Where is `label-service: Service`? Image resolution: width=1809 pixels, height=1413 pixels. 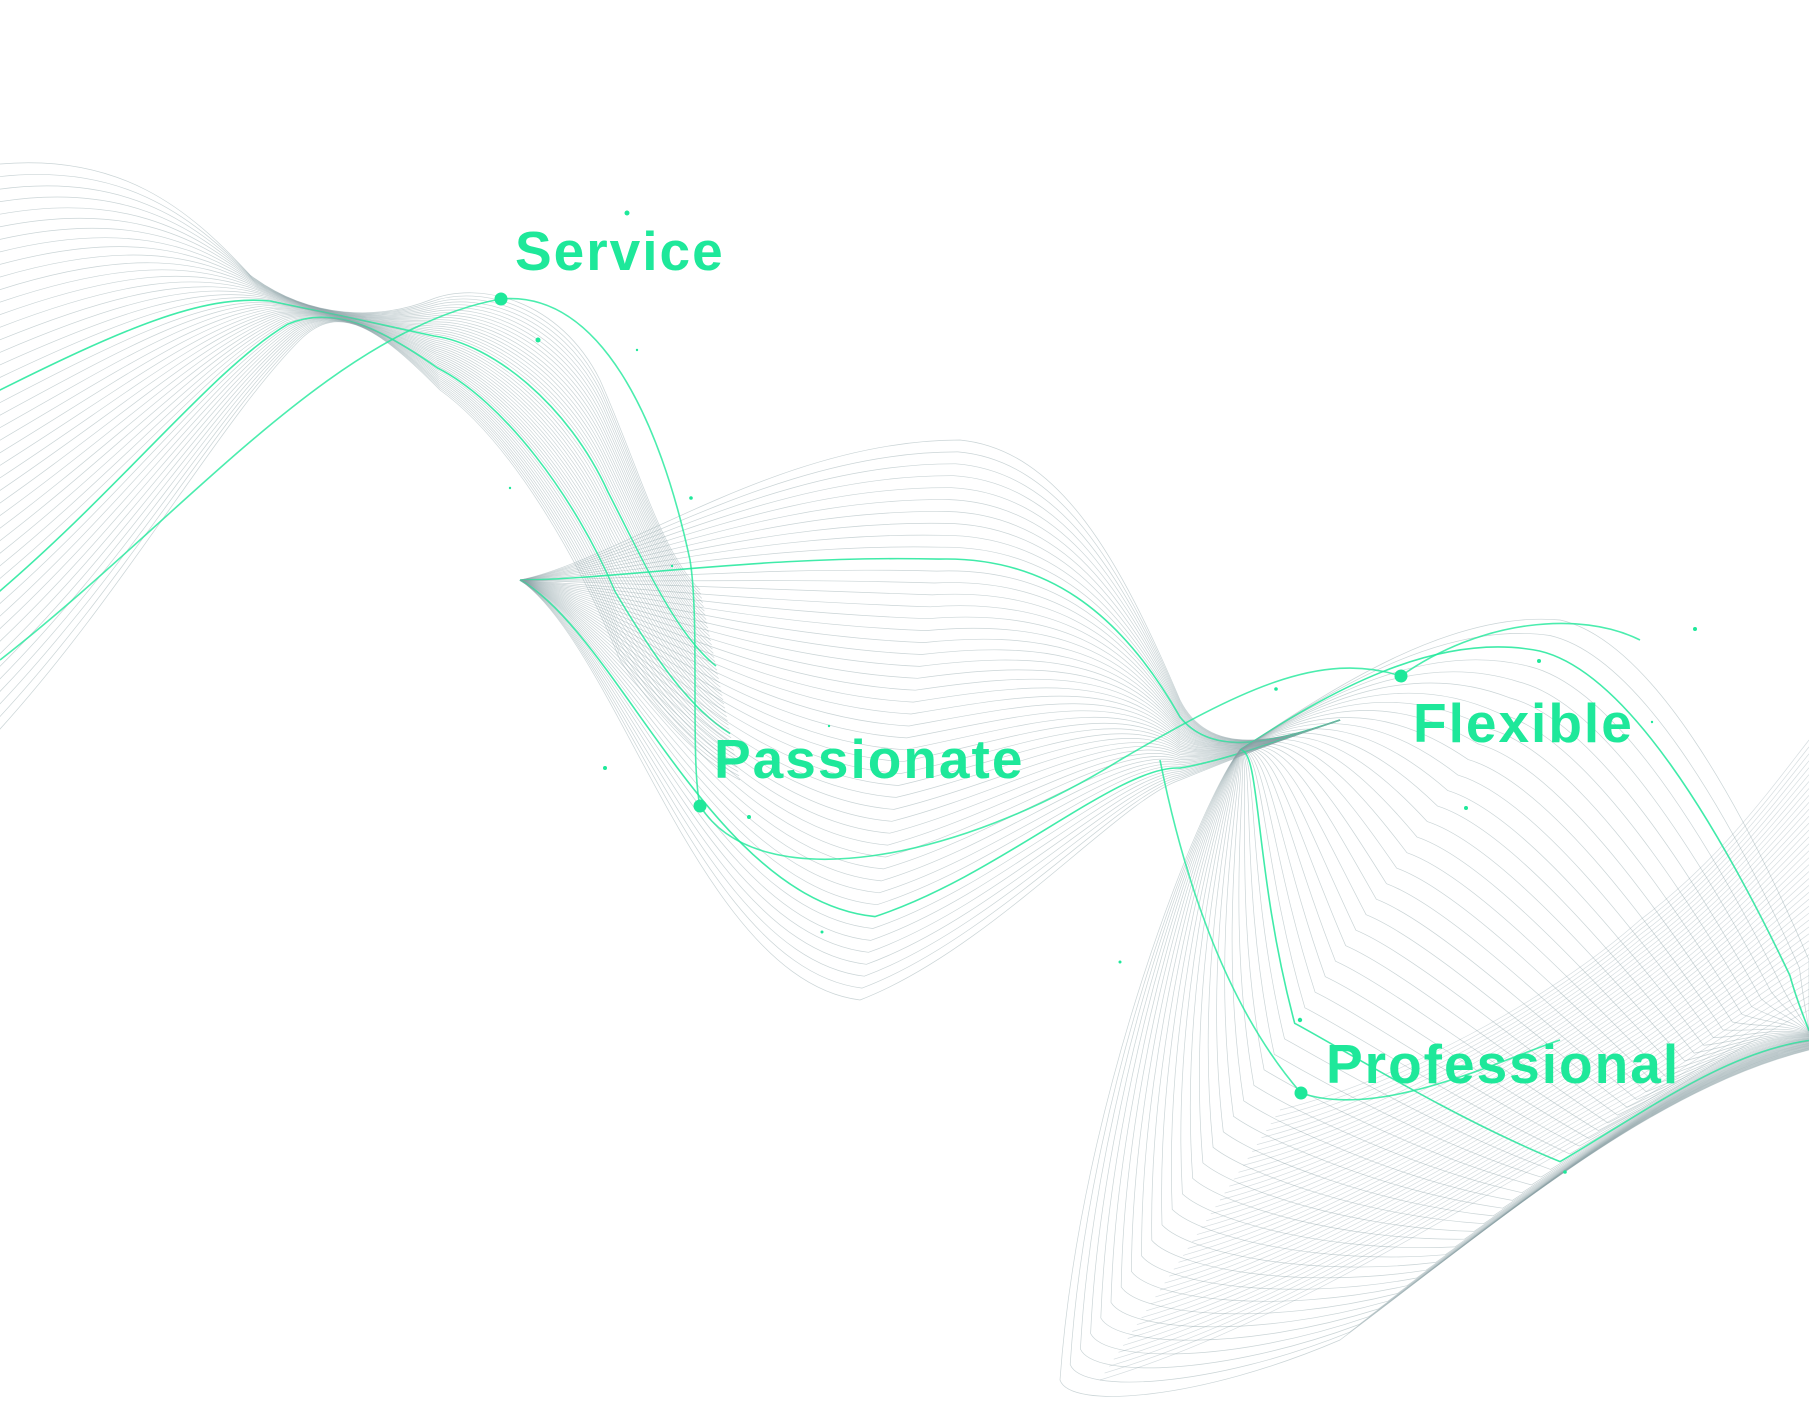
label-service: Service is located at coordinates (620, 251).